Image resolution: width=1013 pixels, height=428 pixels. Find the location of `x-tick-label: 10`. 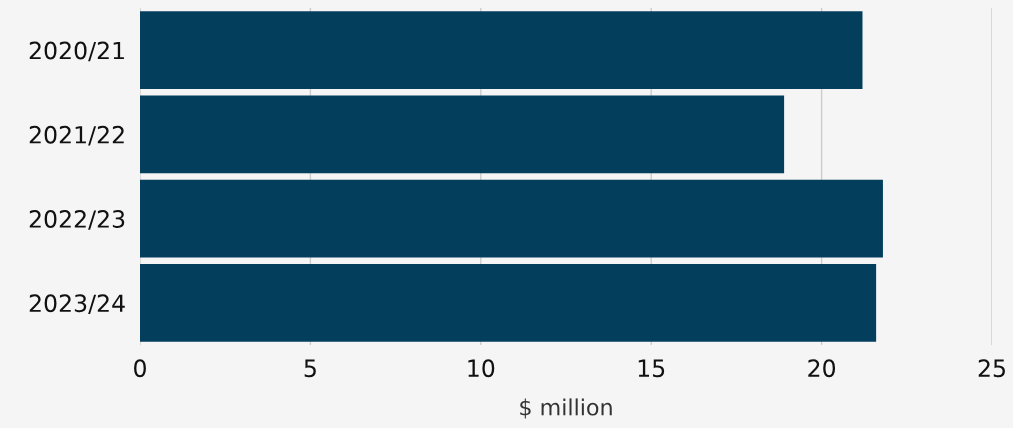

x-tick-label: 10 is located at coordinates (481, 368).